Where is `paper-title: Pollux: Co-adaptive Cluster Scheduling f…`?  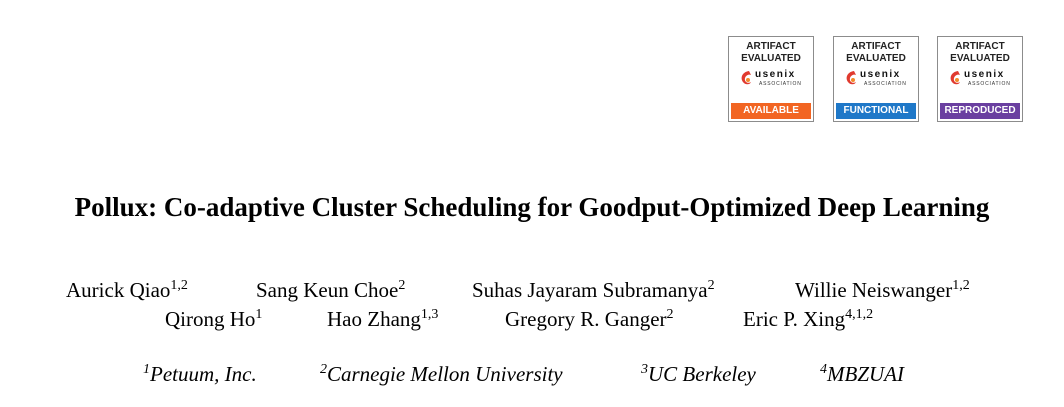
paper-title: Pollux: Co-adaptive Cluster Scheduling f… is located at coordinates (532, 207).